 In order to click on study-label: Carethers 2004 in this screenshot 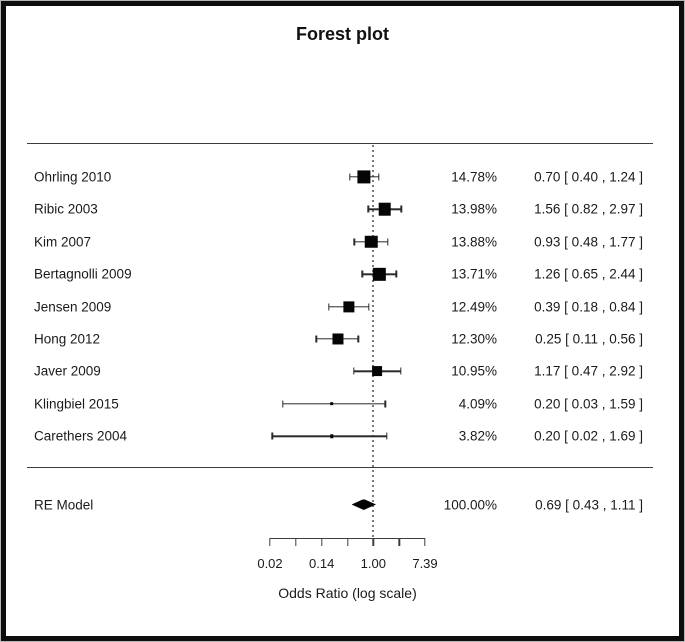, I will do `click(81, 436)`.